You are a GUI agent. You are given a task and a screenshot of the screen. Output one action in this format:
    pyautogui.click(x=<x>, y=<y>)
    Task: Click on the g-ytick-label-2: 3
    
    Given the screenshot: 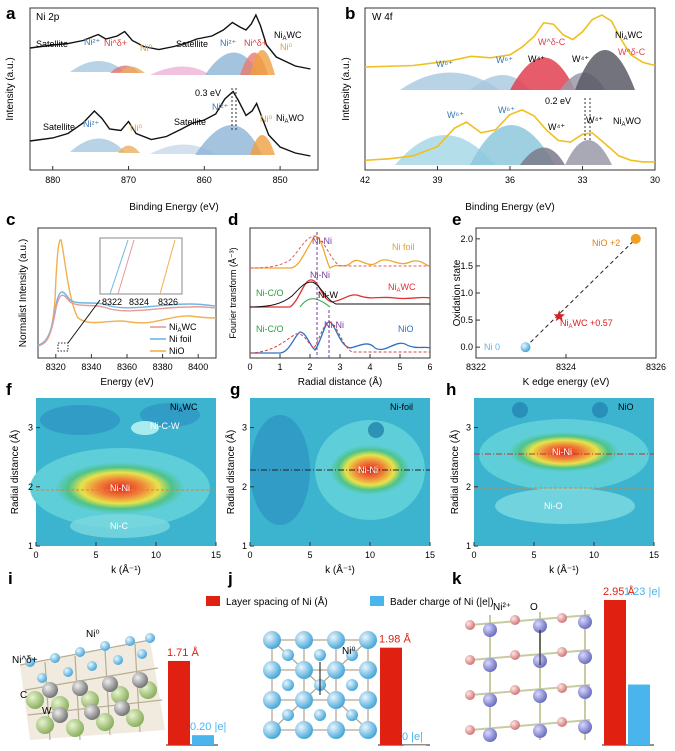 What is the action you would take?
    pyautogui.click(x=244, y=428)
    